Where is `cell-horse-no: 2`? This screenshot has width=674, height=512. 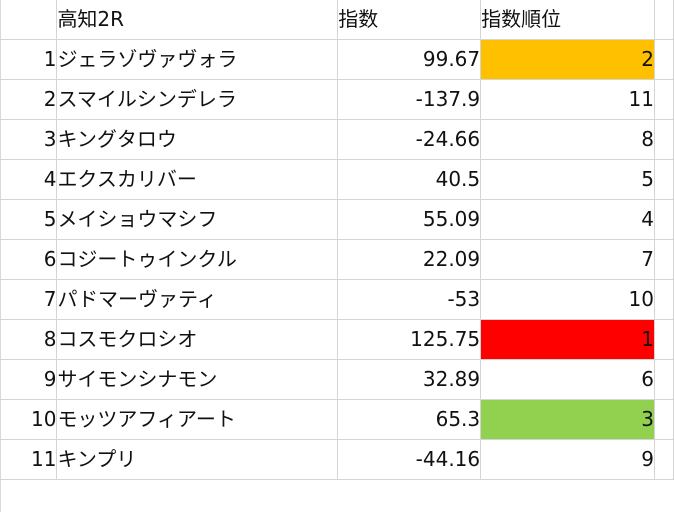 cell-horse-no: 2 is located at coordinates (29, 99).